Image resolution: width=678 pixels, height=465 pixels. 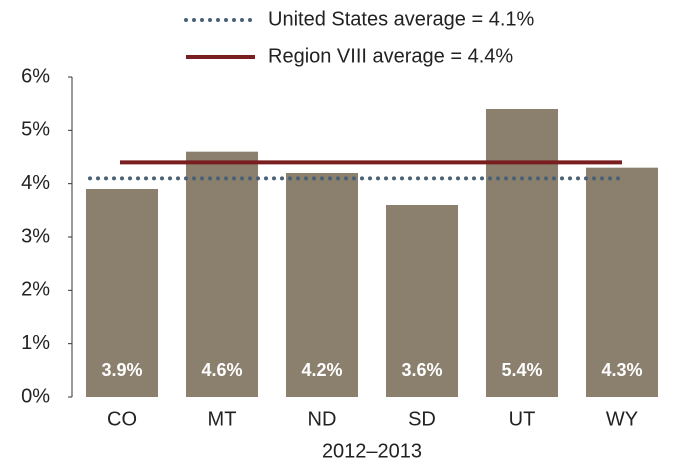 What do you see at coordinates (422, 419) in the screenshot?
I see `x-tick-label: SD` at bounding box center [422, 419].